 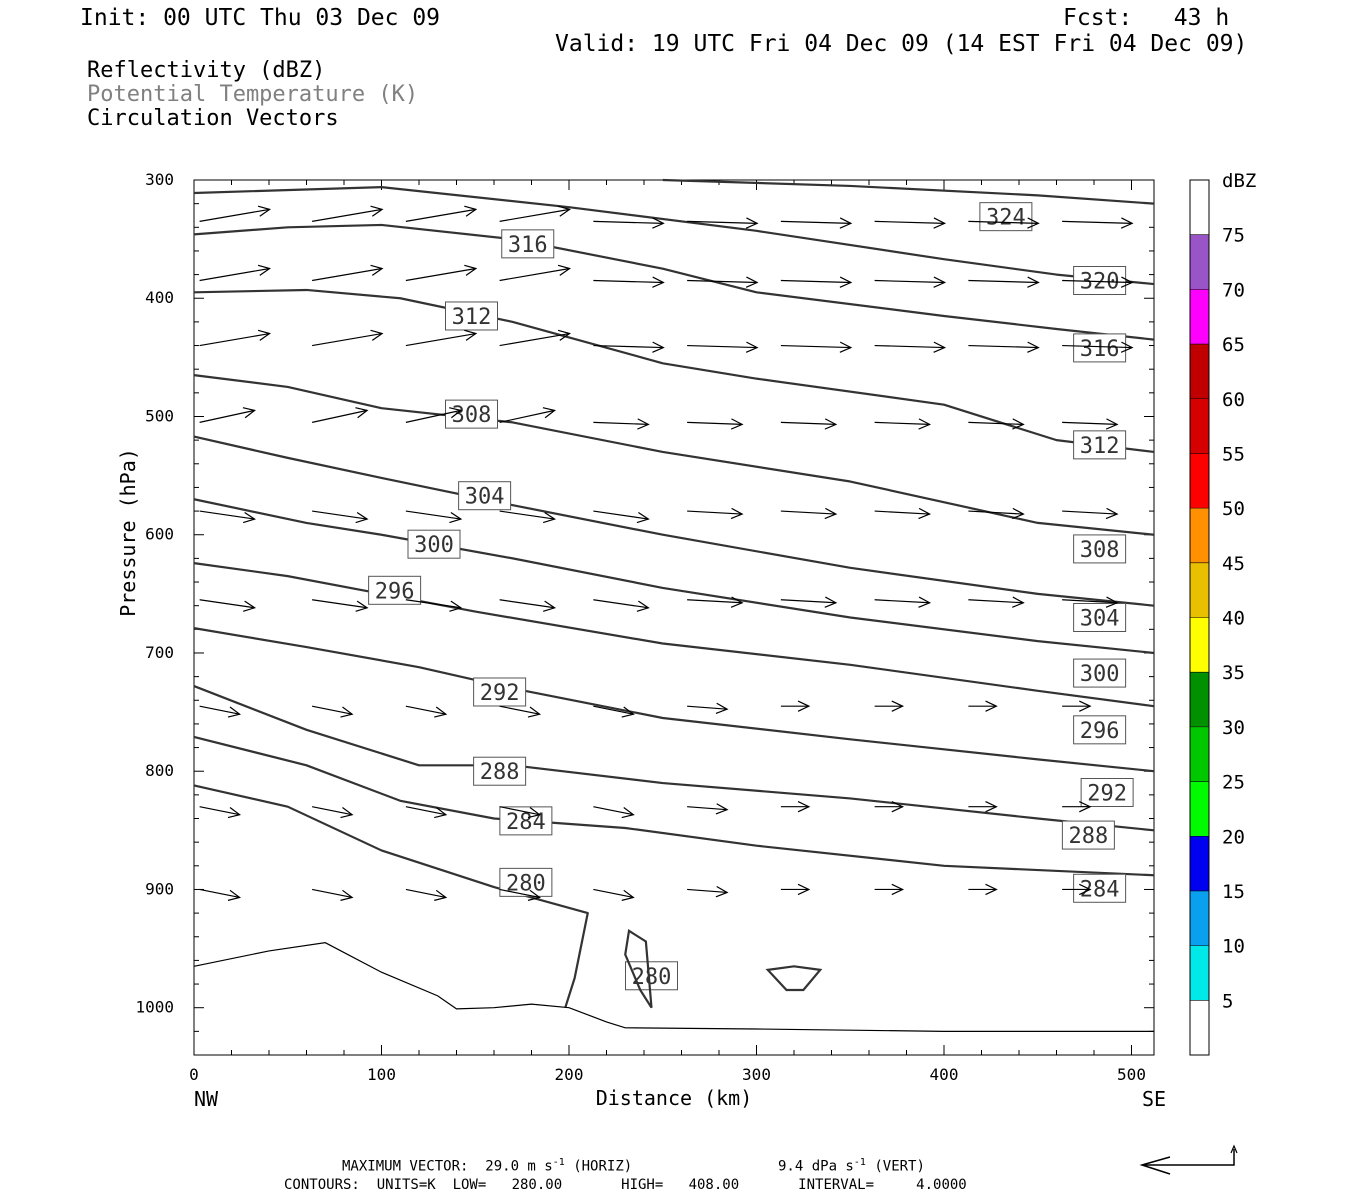 I want to click on max-vector-readout: MAXIMUM VECTOR: 29.0 m s-1 (HORIZ), so click(x=487, y=1166).